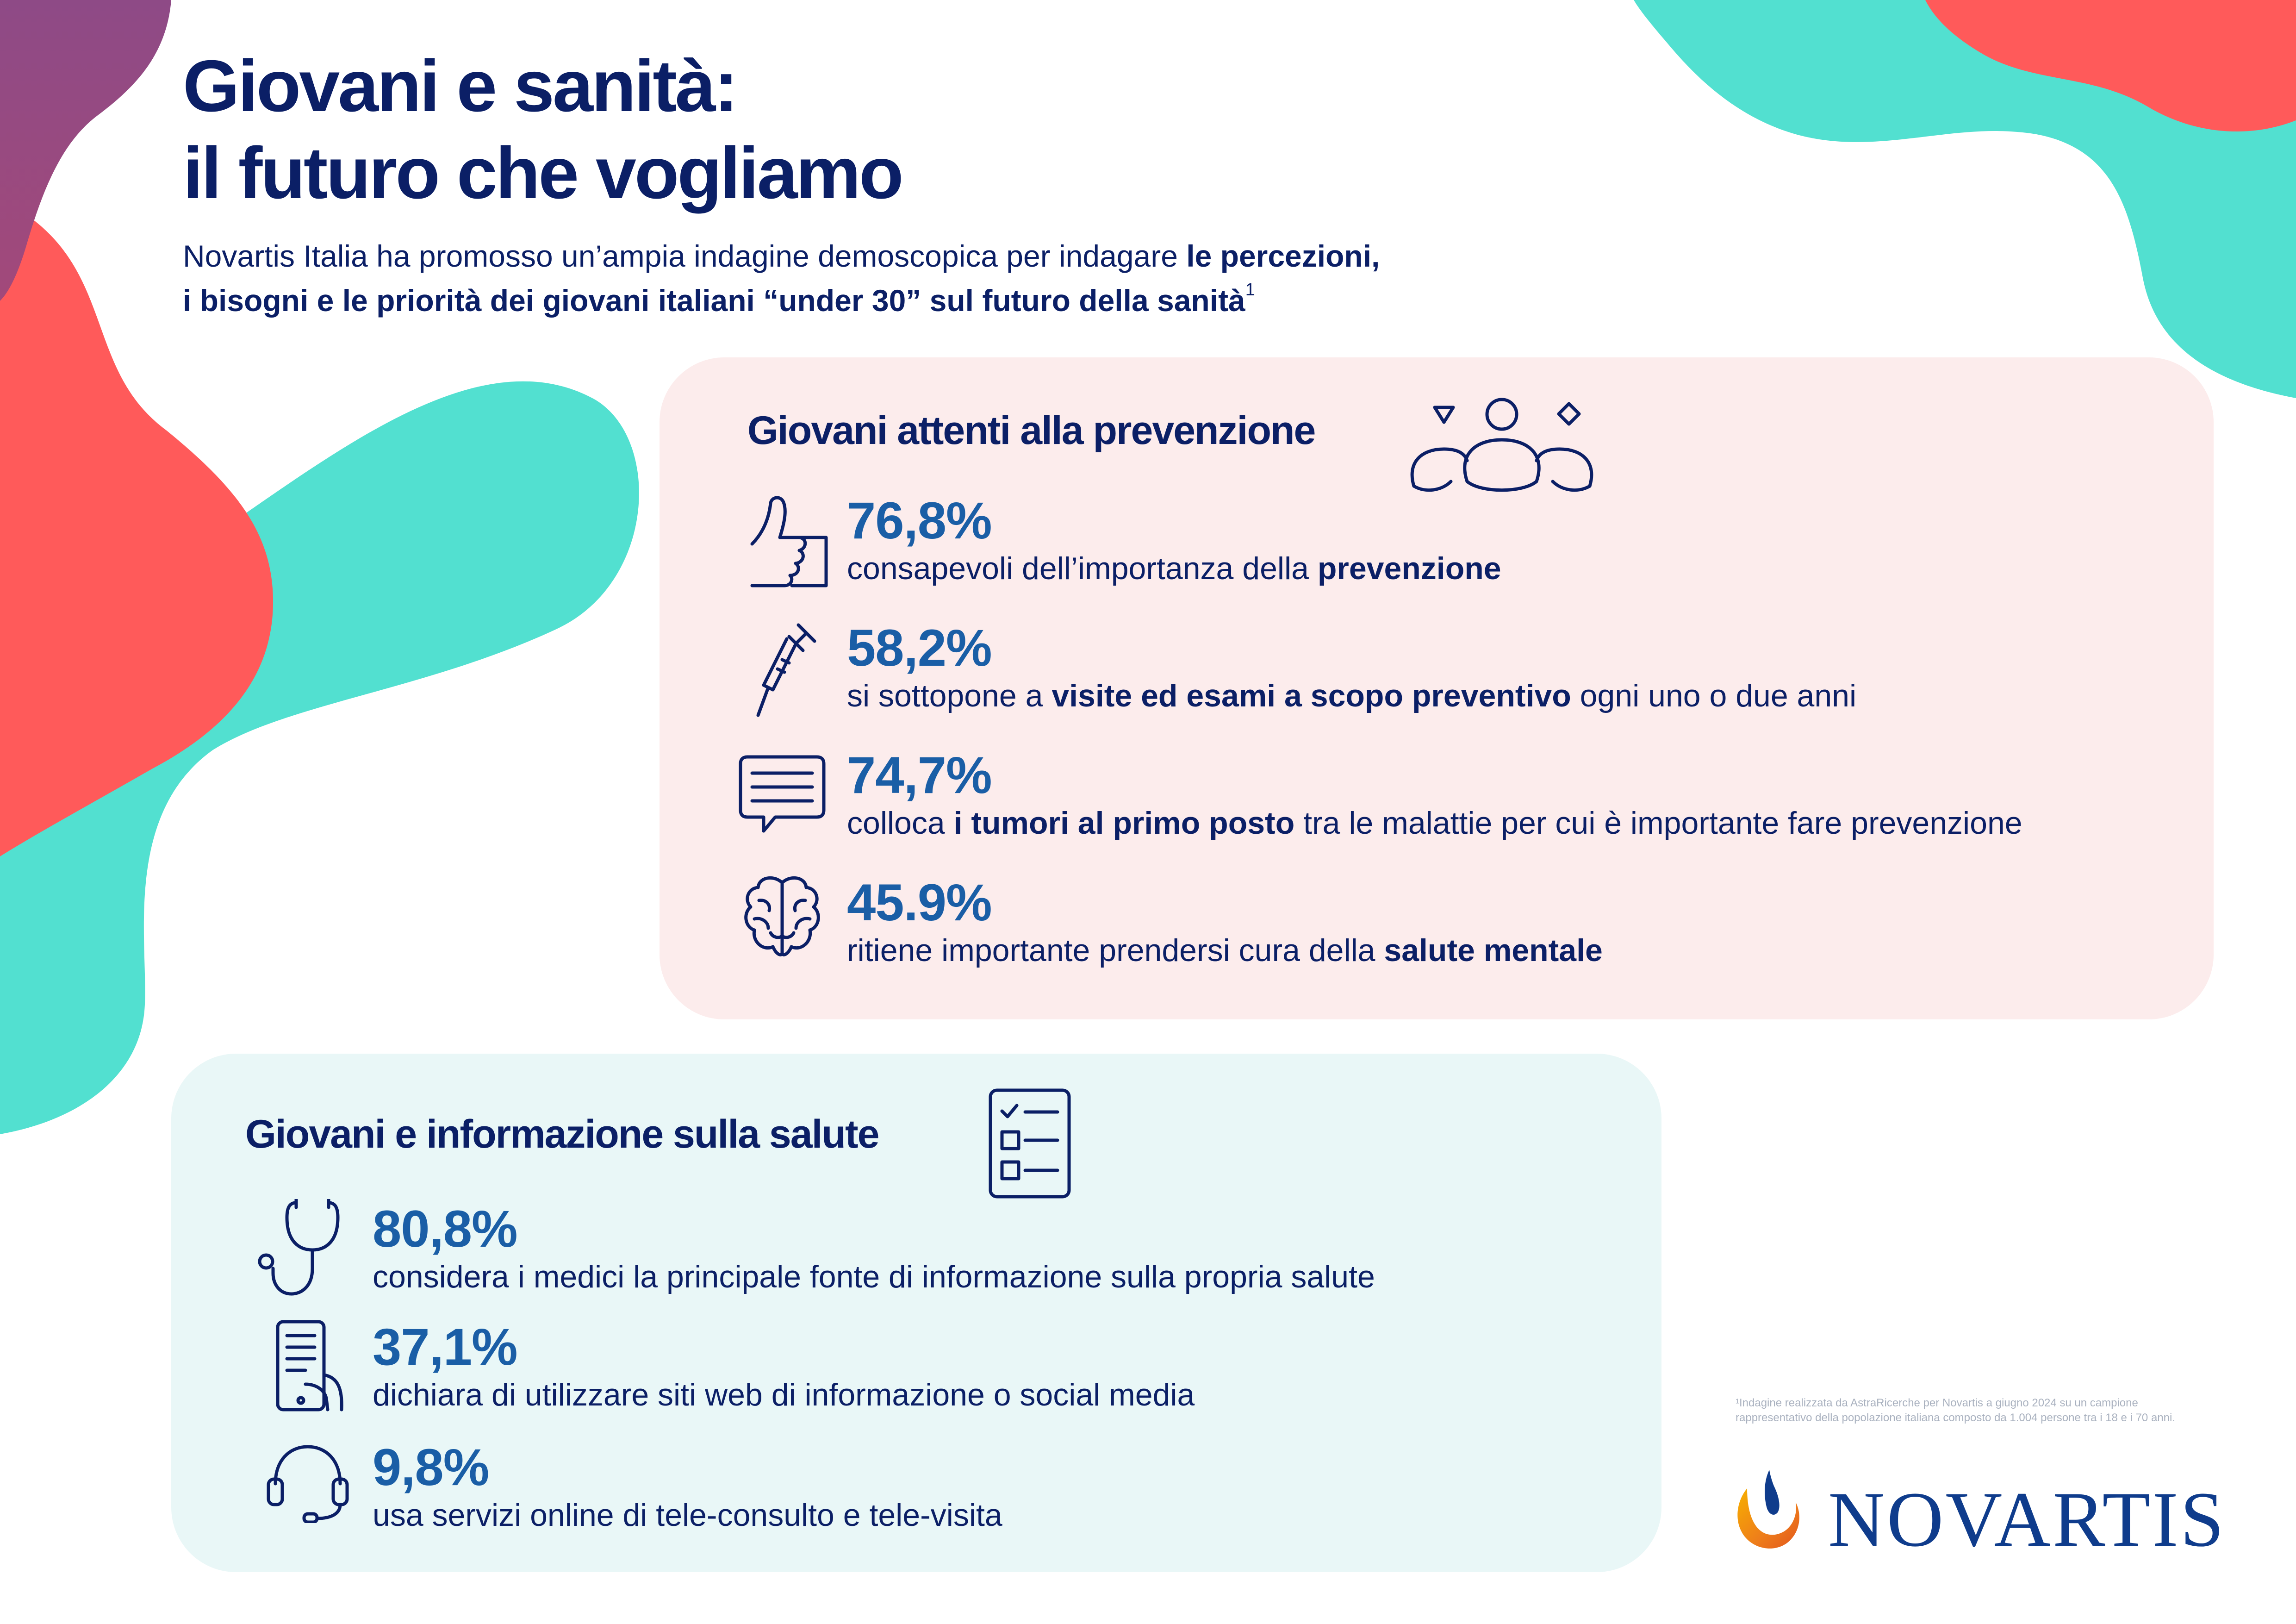 The height and width of the screenshot is (1624, 2296). Describe the element at coordinates (310, 1365) in the screenshot. I see `smartphone-icon` at that location.